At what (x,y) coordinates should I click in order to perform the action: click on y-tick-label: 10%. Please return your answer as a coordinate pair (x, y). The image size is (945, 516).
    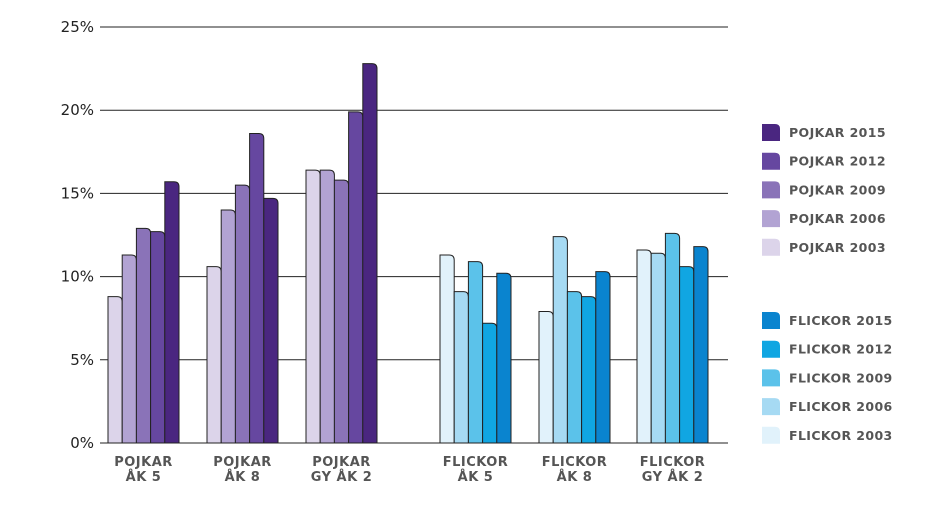
    Looking at the image, I should click on (77, 277).